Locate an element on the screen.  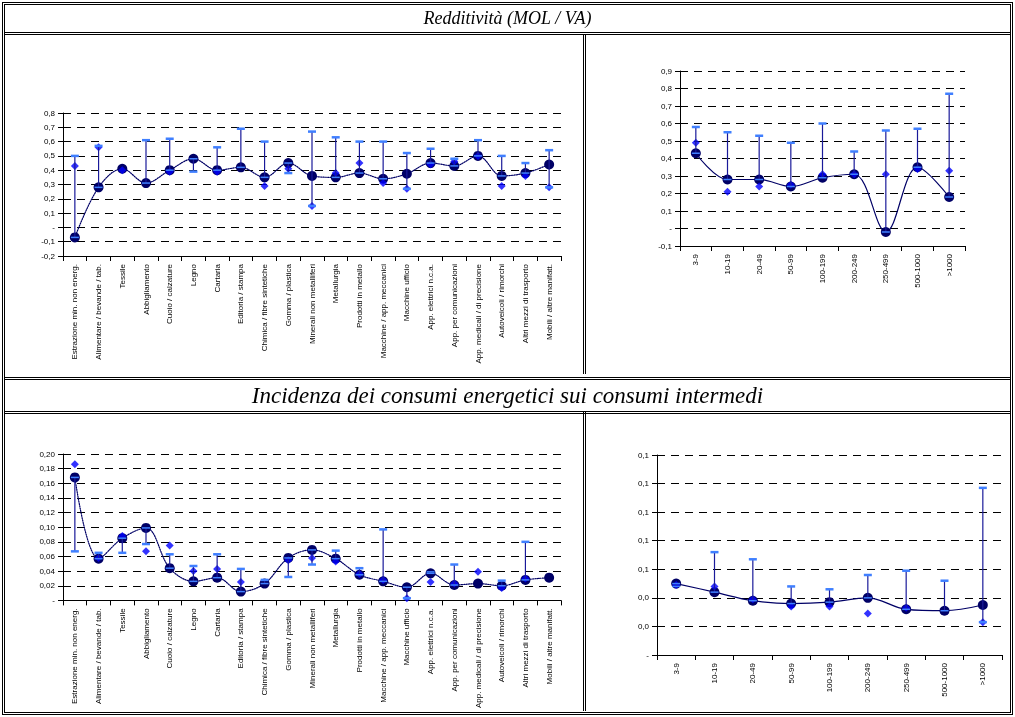
y-tick-label: 0,04 is located at coordinates (47, 571).